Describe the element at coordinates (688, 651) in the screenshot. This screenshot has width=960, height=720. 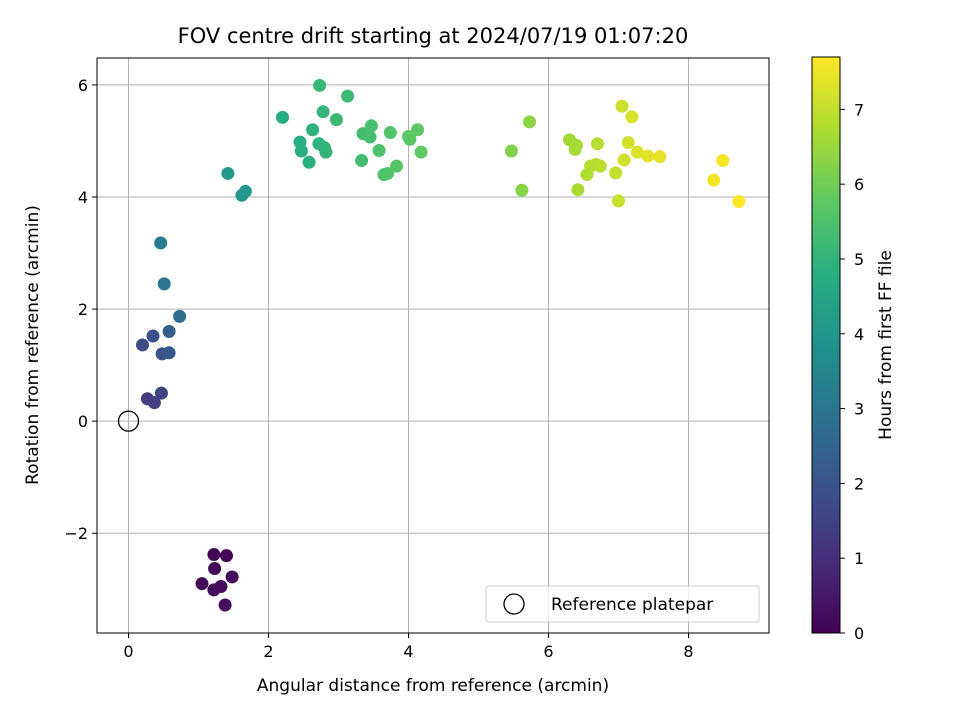
I see `x-tick-label: 8` at that location.